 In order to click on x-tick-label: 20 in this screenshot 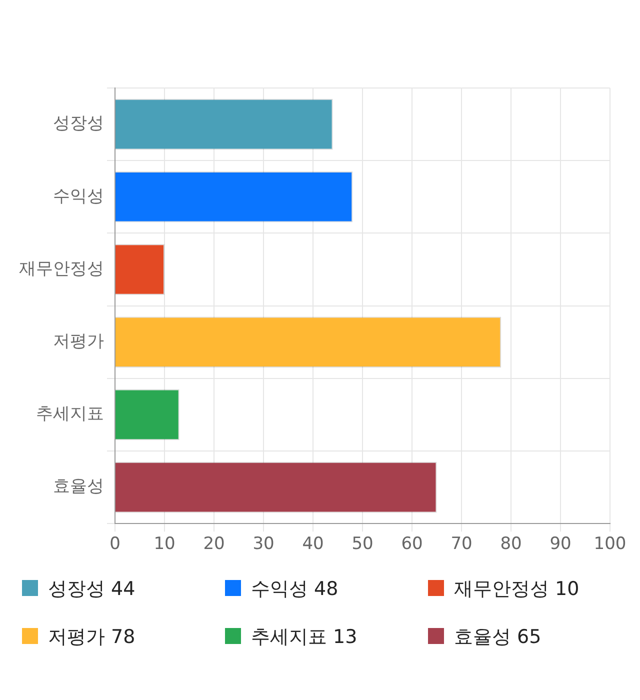, I will do `click(214, 544)`.